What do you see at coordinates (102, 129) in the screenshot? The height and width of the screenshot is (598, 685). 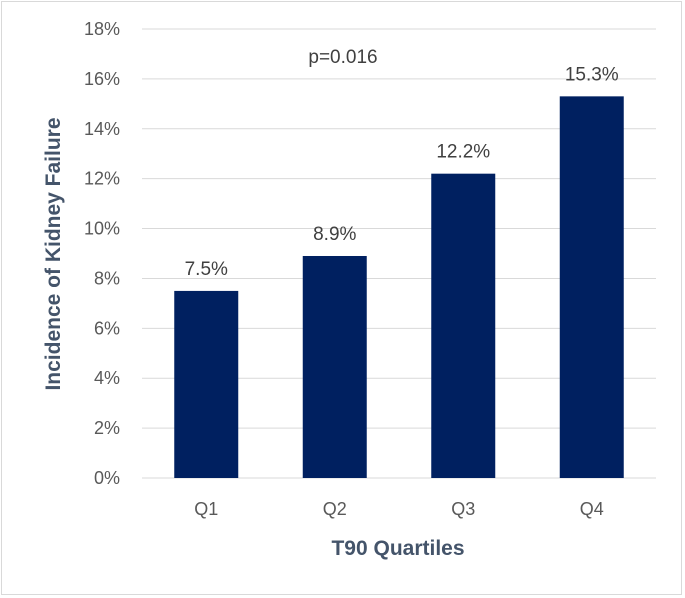 I see `y-tick-label: 14%` at bounding box center [102, 129].